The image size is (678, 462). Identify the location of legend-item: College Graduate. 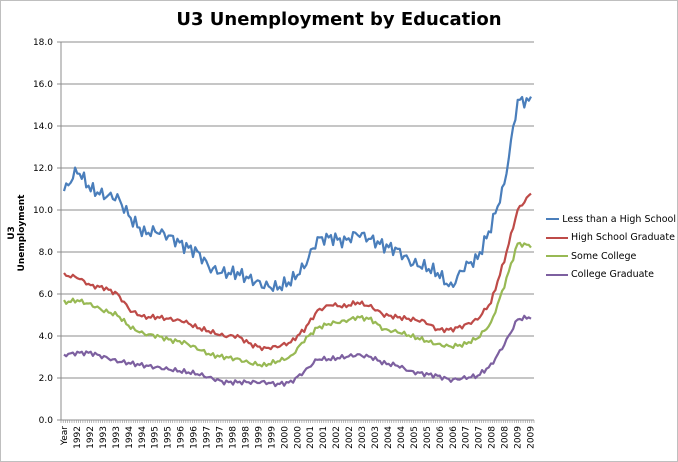
(611, 275).